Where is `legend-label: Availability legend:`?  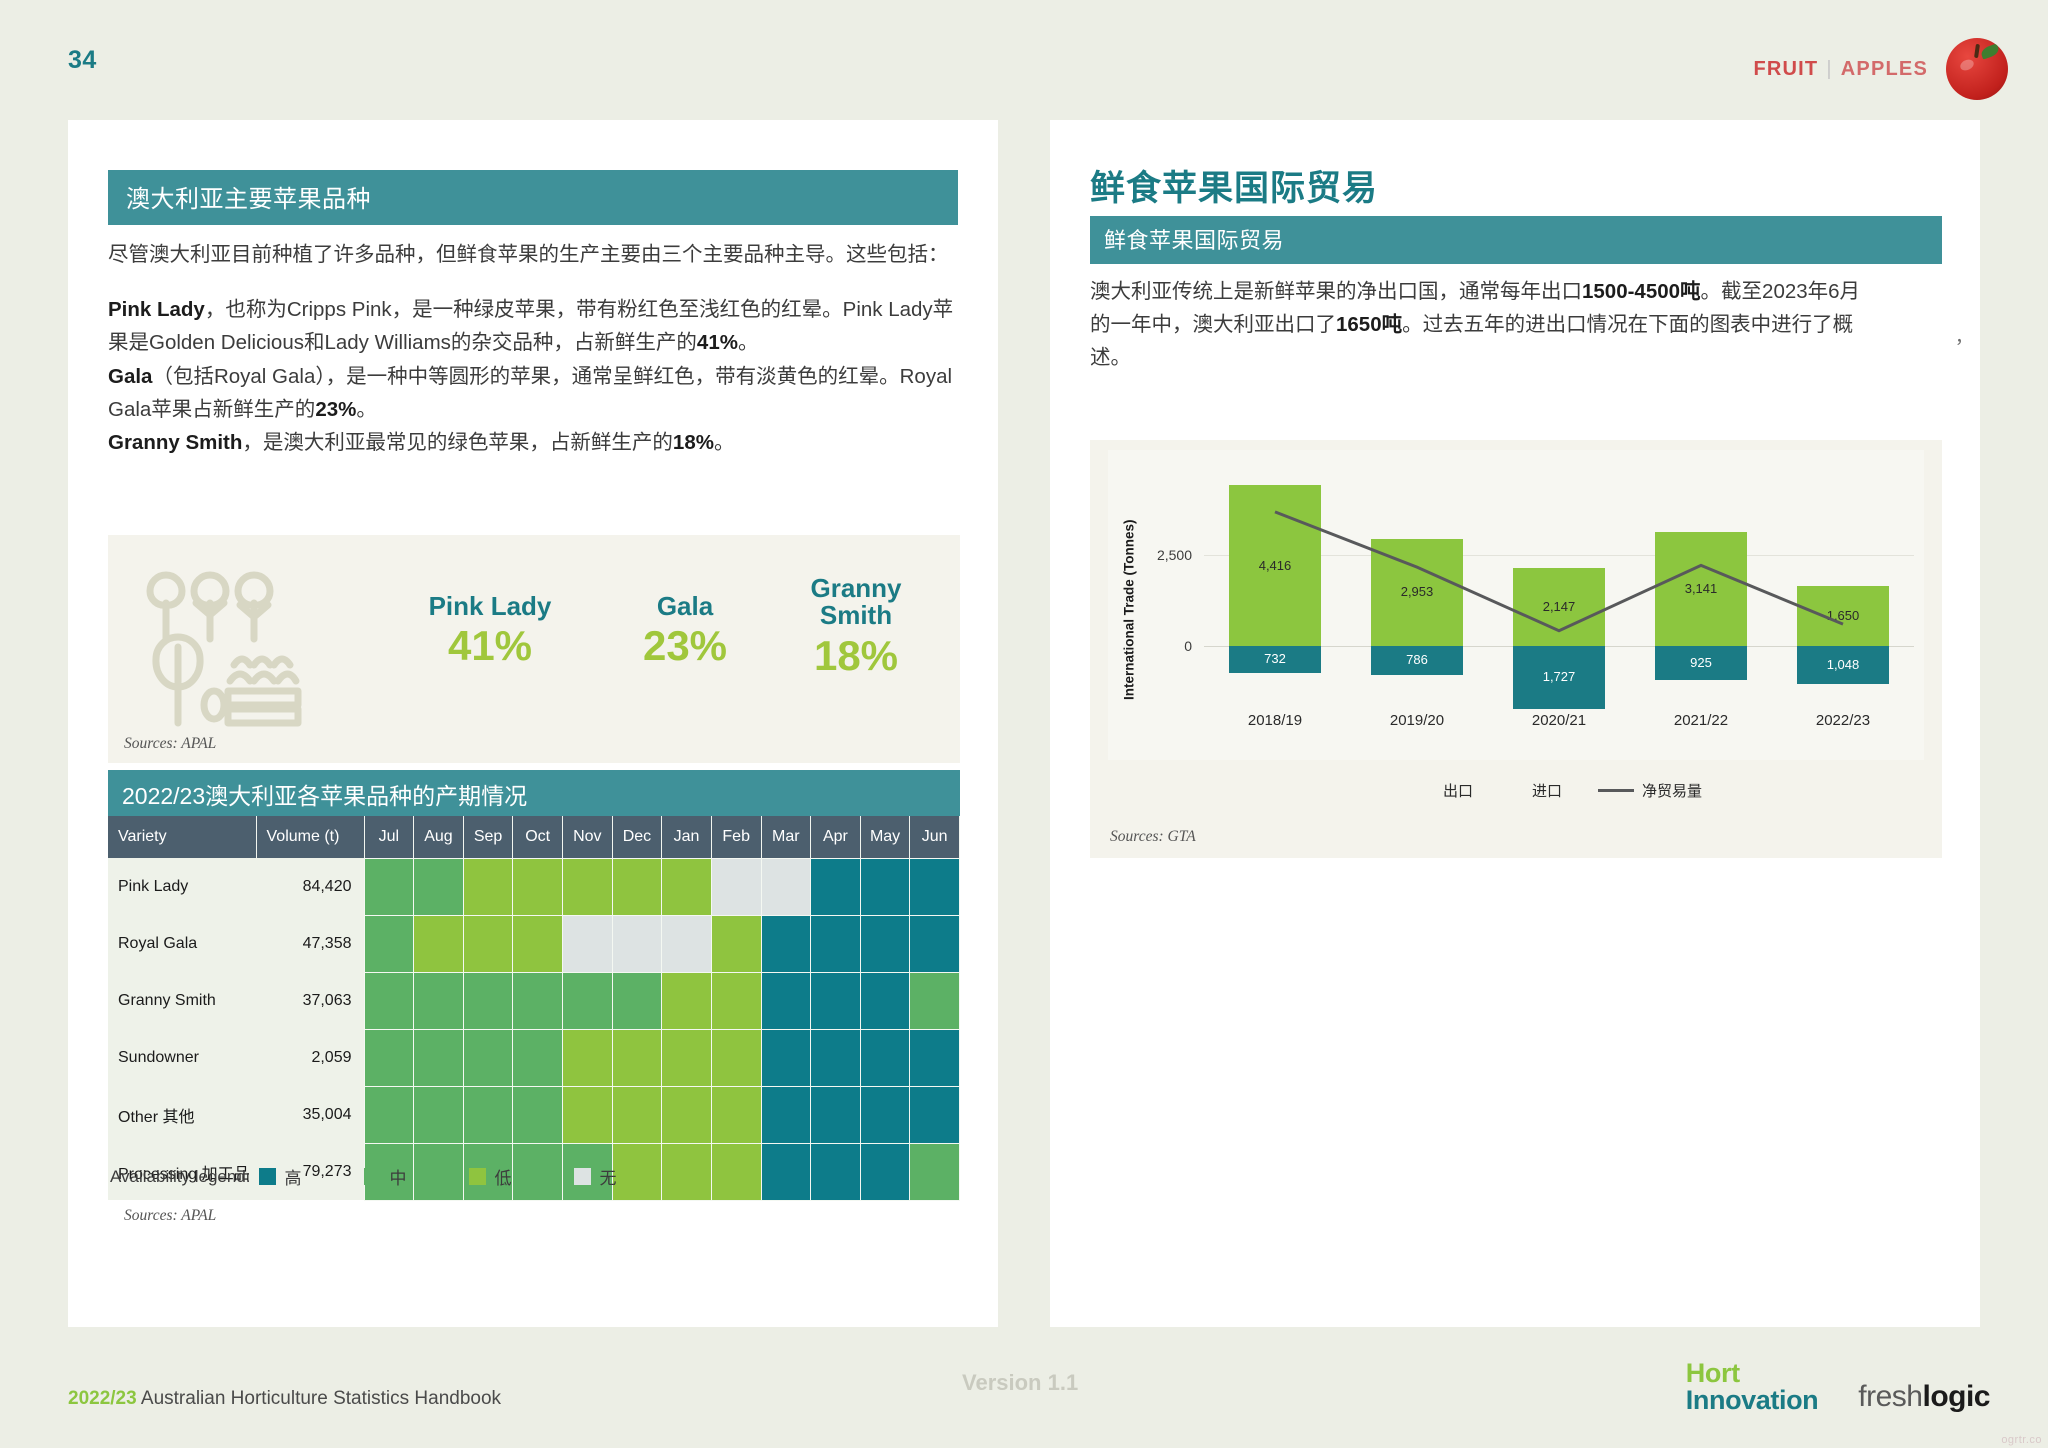 legend-label: Availability legend: is located at coordinates (180, 1176).